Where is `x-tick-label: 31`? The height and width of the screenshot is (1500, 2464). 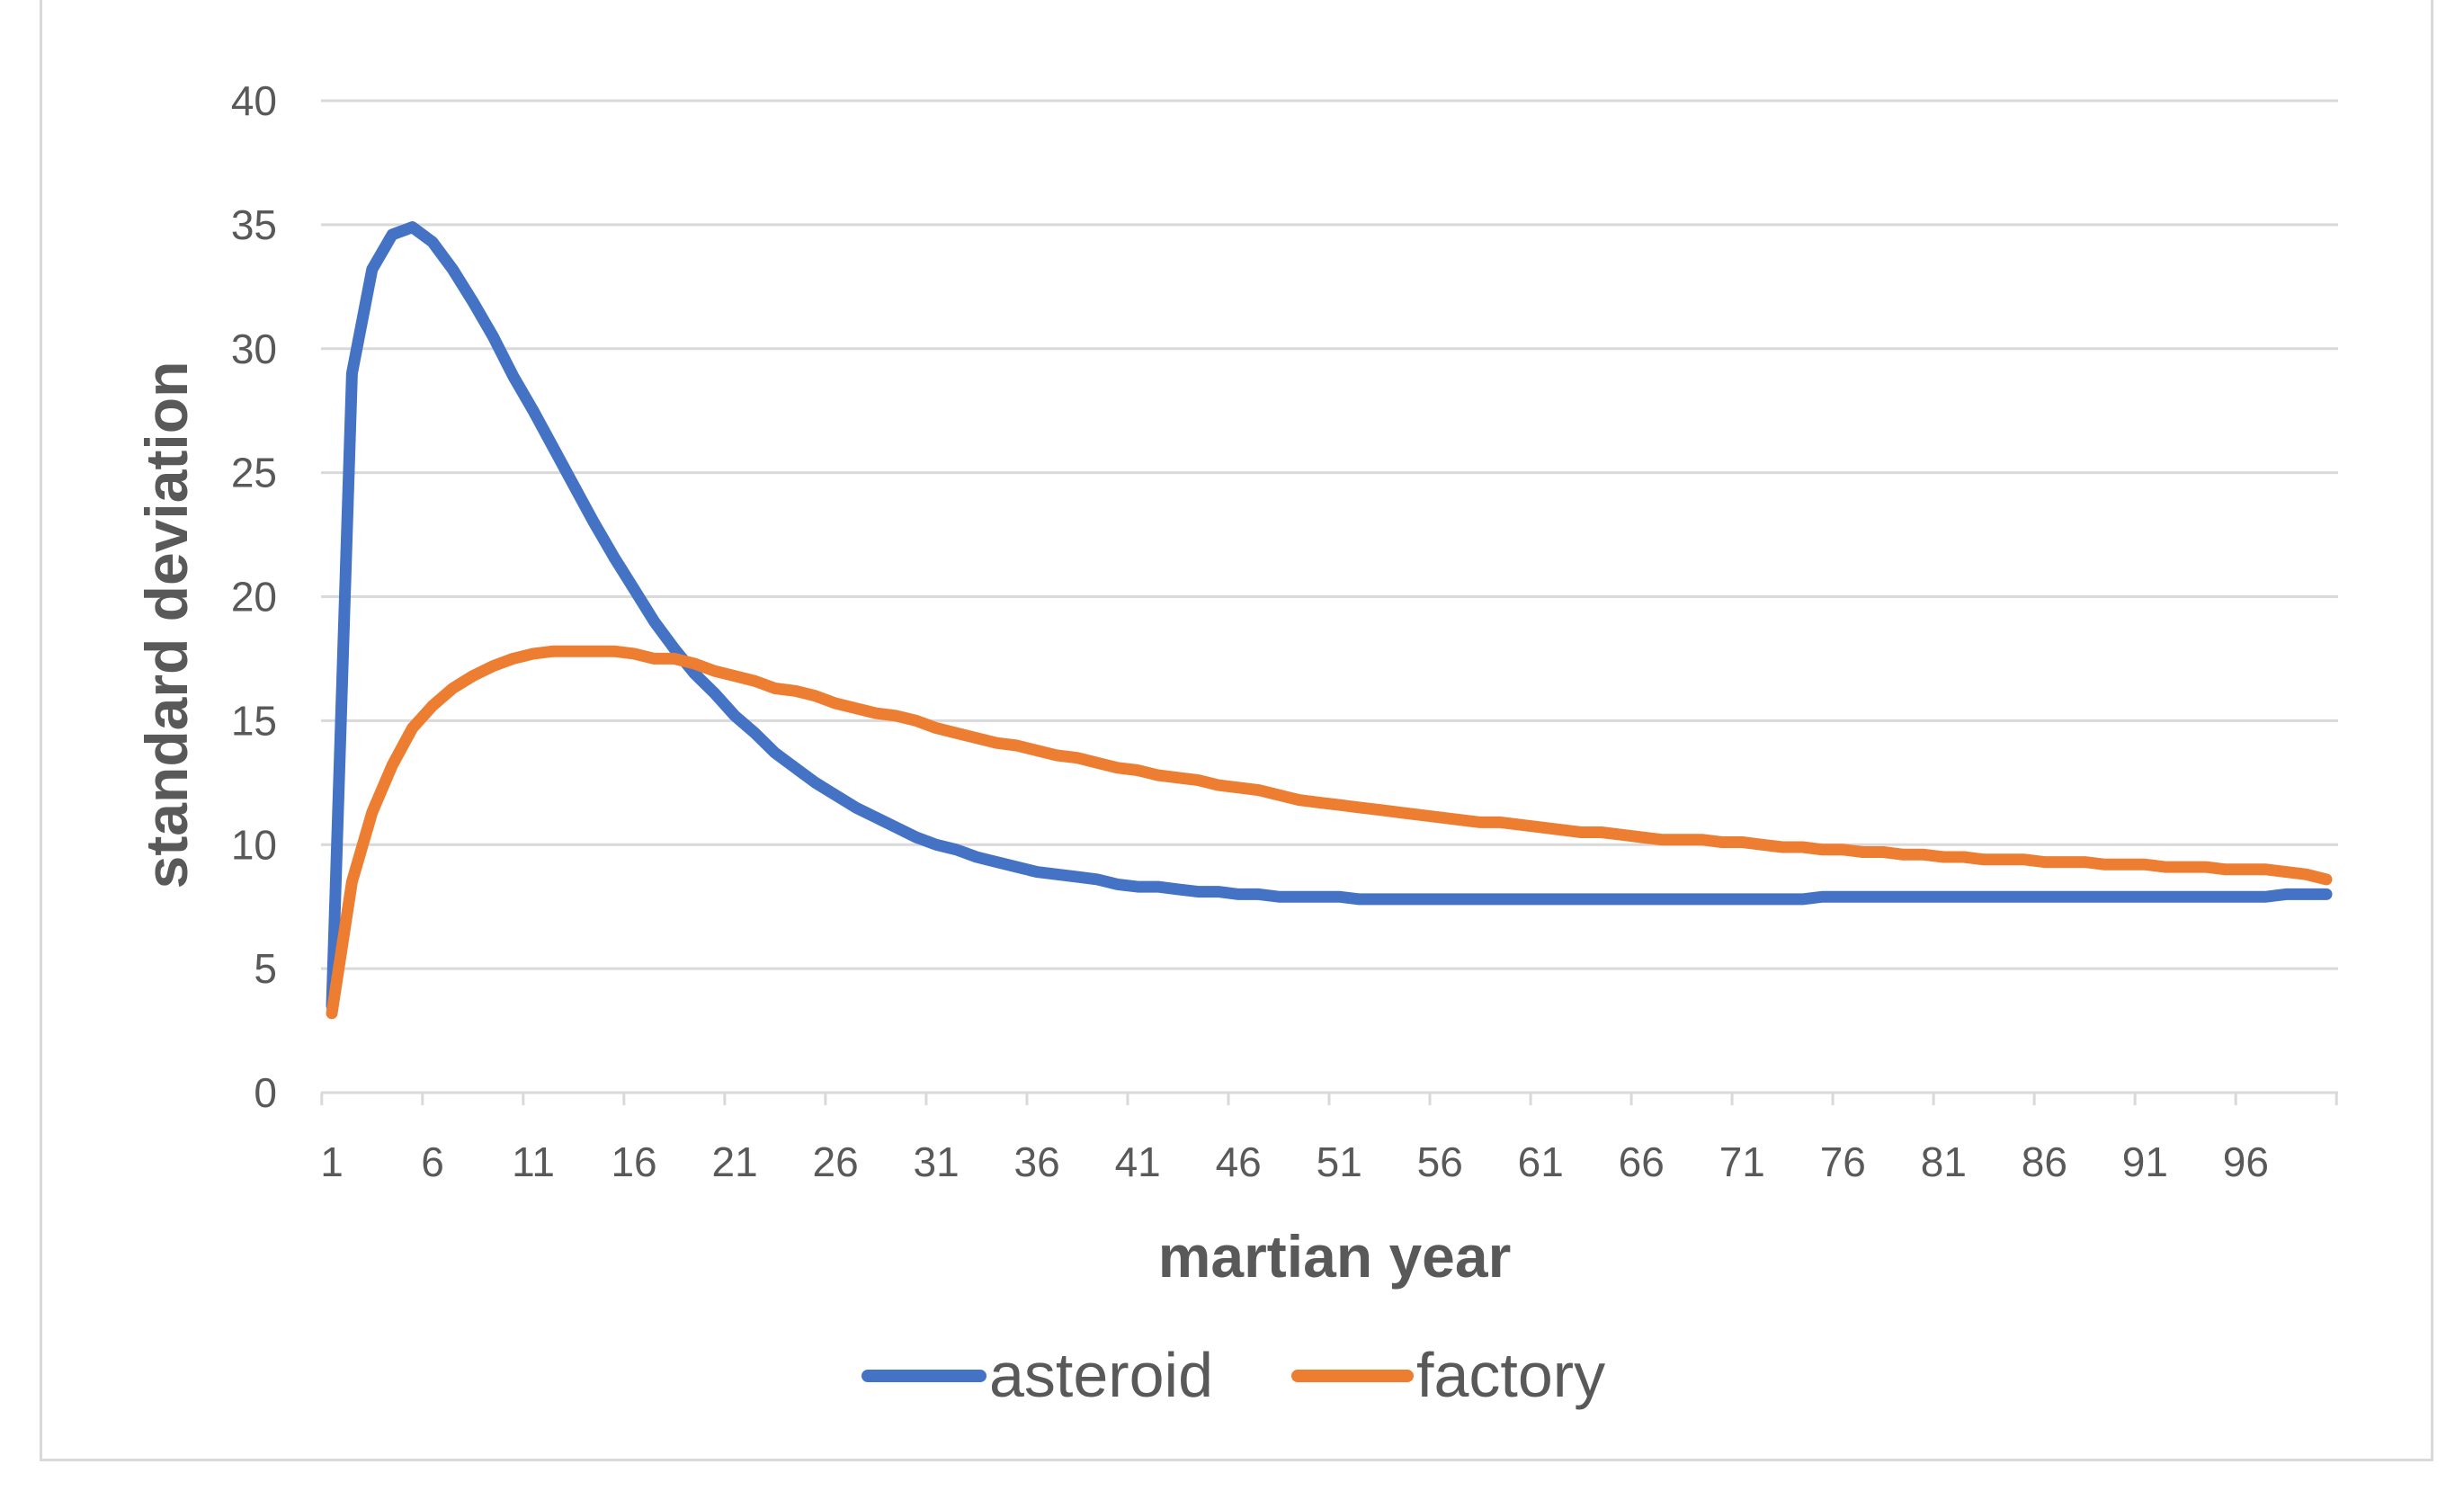
x-tick-label: 31 is located at coordinates (937, 1162).